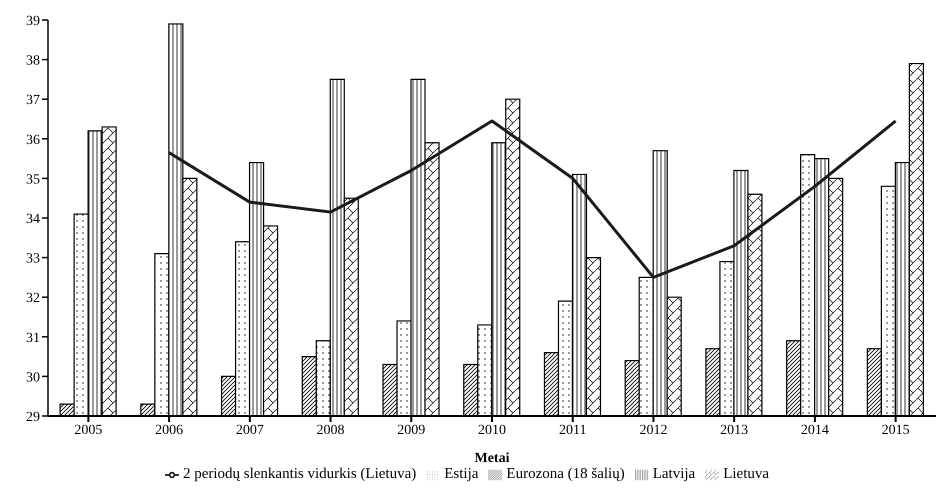 This screenshot has width=951, height=488. I want to click on x-tick-label: 2013, so click(734, 430).